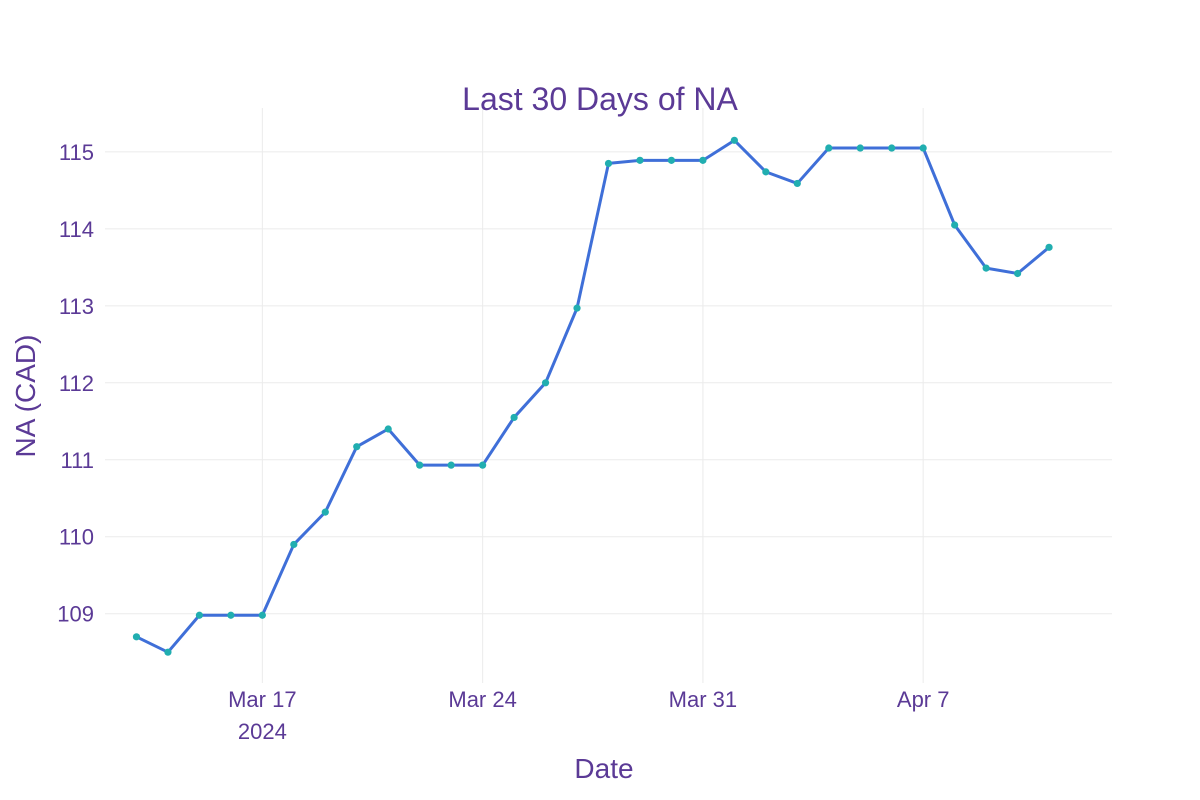  What do you see at coordinates (703, 699) in the screenshot?
I see `x-tick-label: Mar 31` at bounding box center [703, 699].